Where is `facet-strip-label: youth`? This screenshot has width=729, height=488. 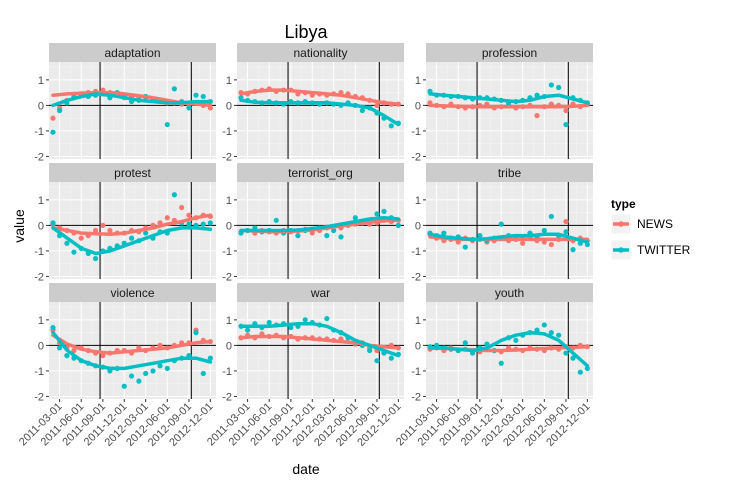
facet-strip-label: youth is located at coordinates (509, 293).